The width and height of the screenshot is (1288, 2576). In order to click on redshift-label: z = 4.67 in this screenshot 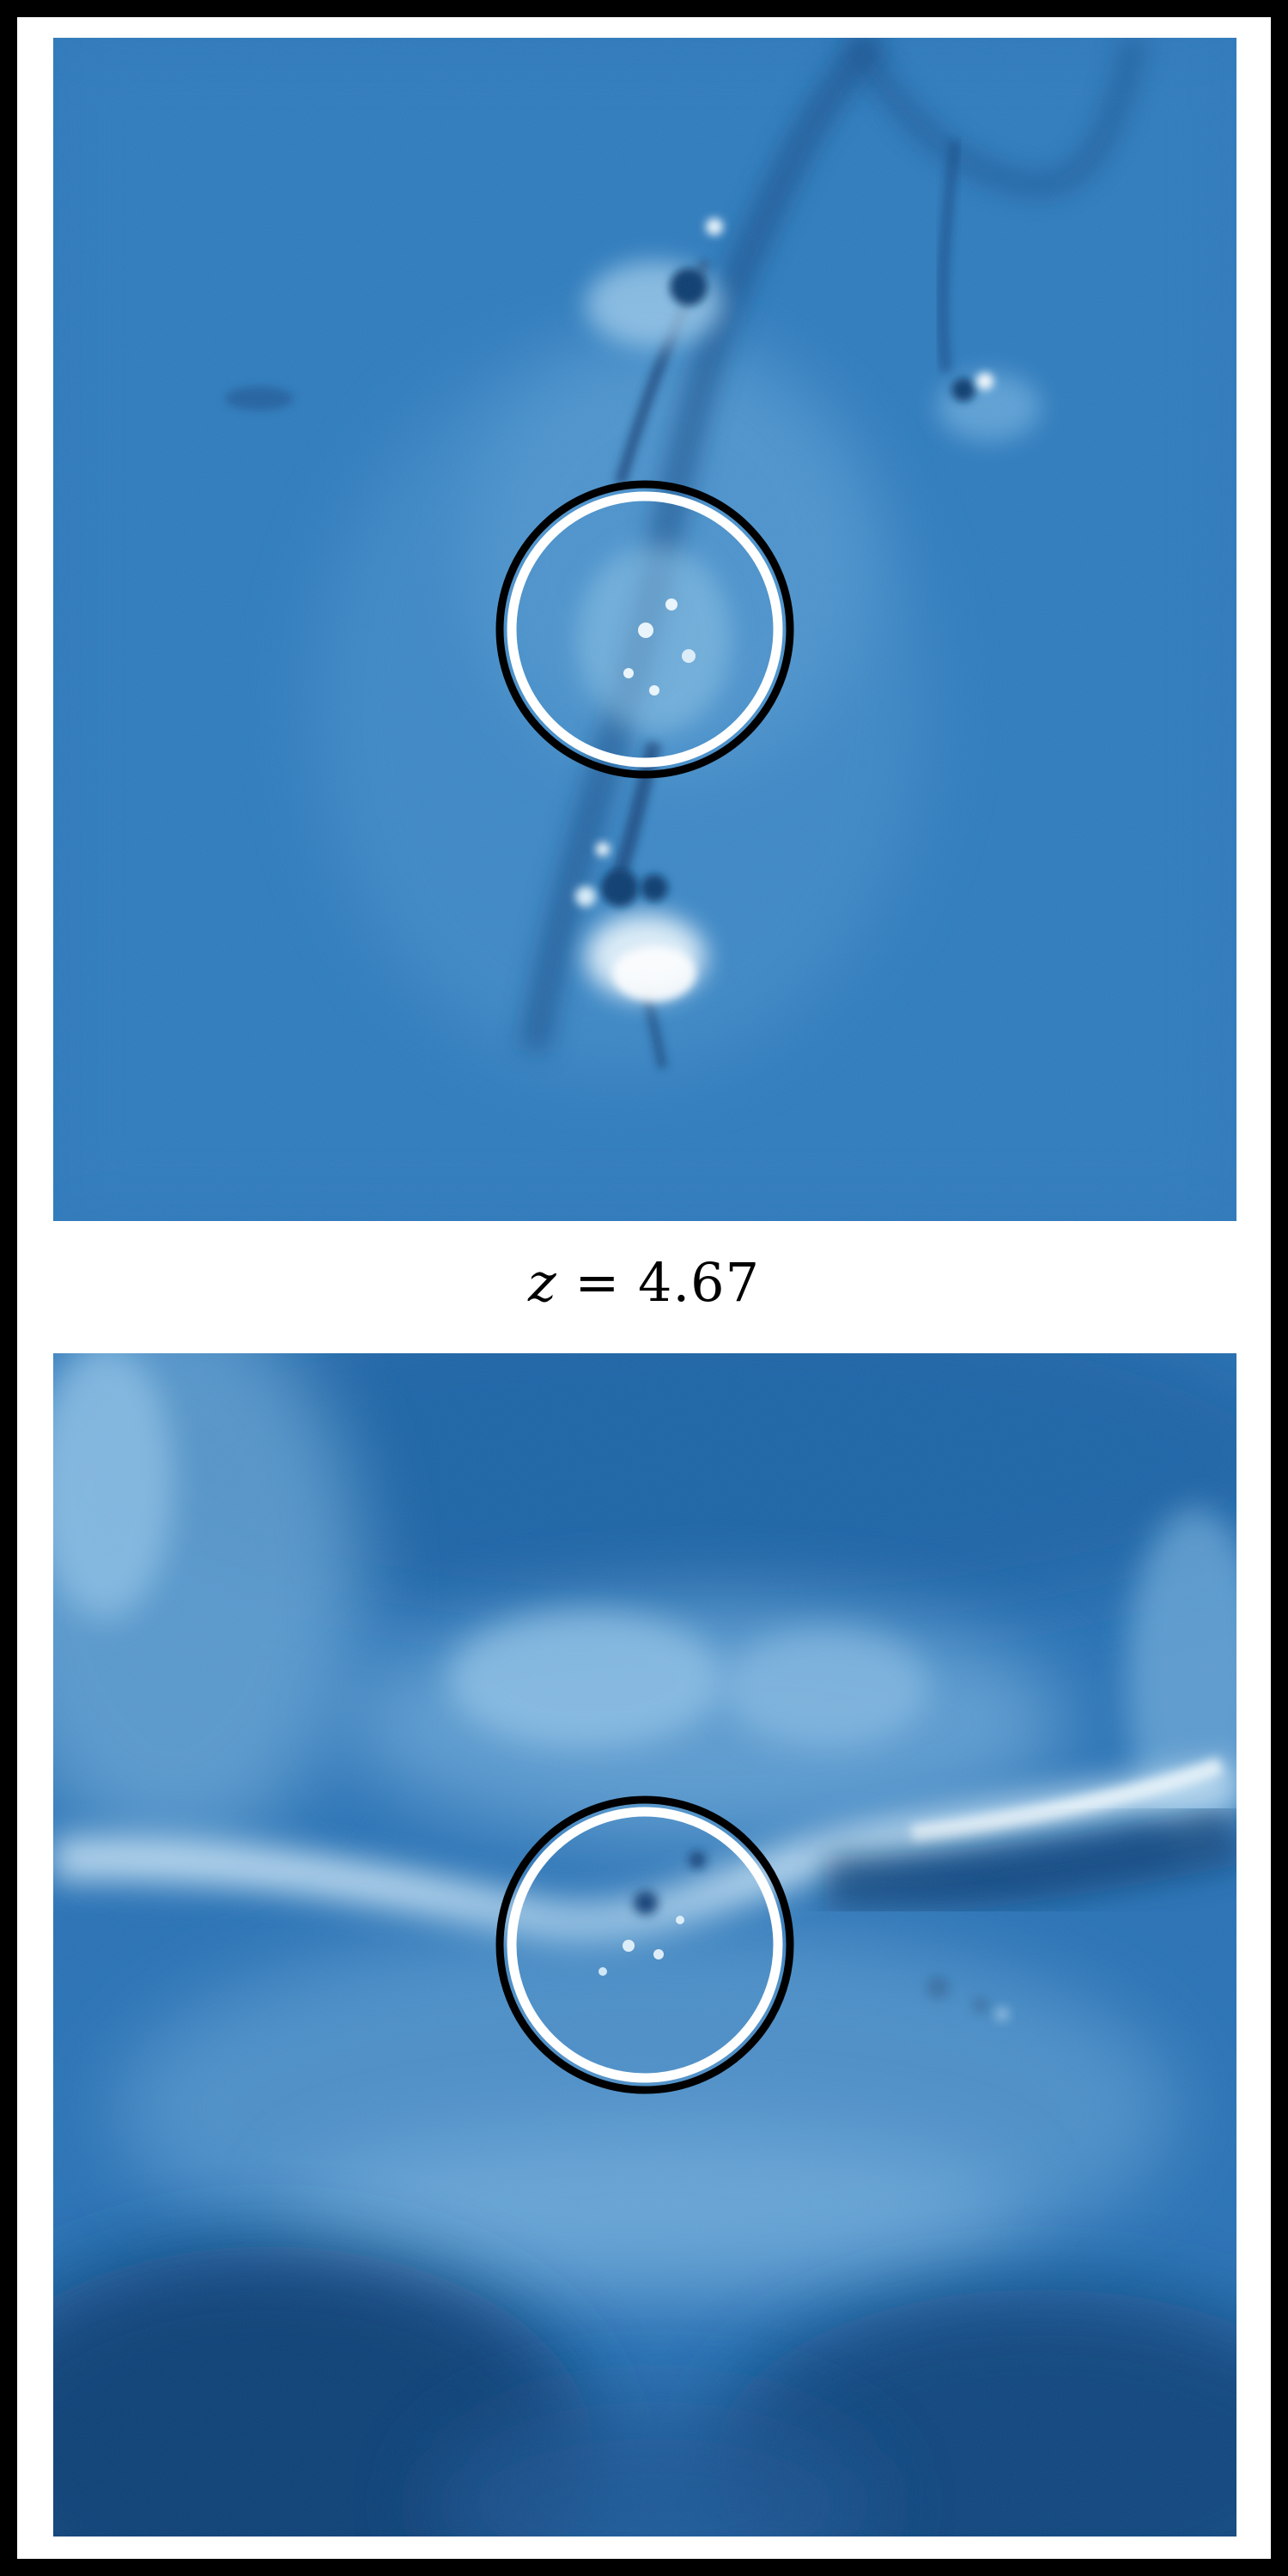, I will do `click(644, 1282)`.